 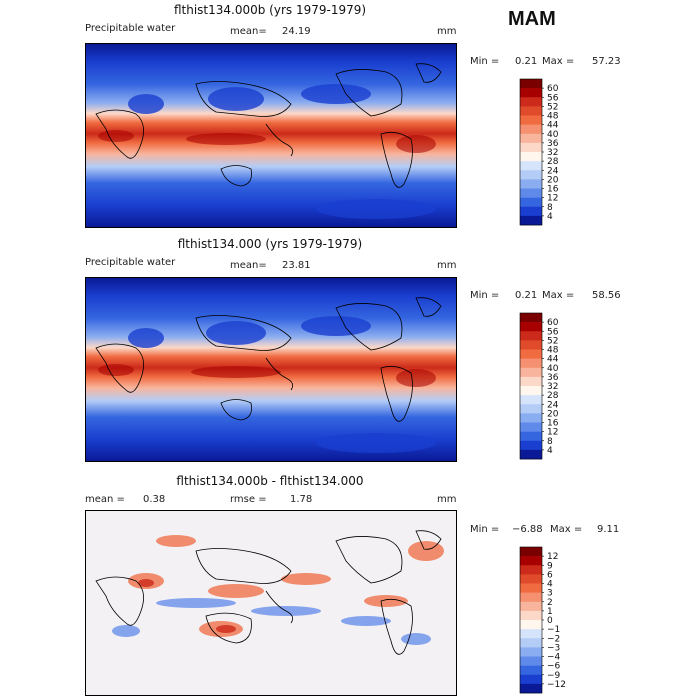 What do you see at coordinates (154, 499) in the screenshot?
I see `panel-3-mean-value: 0.38` at bounding box center [154, 499].